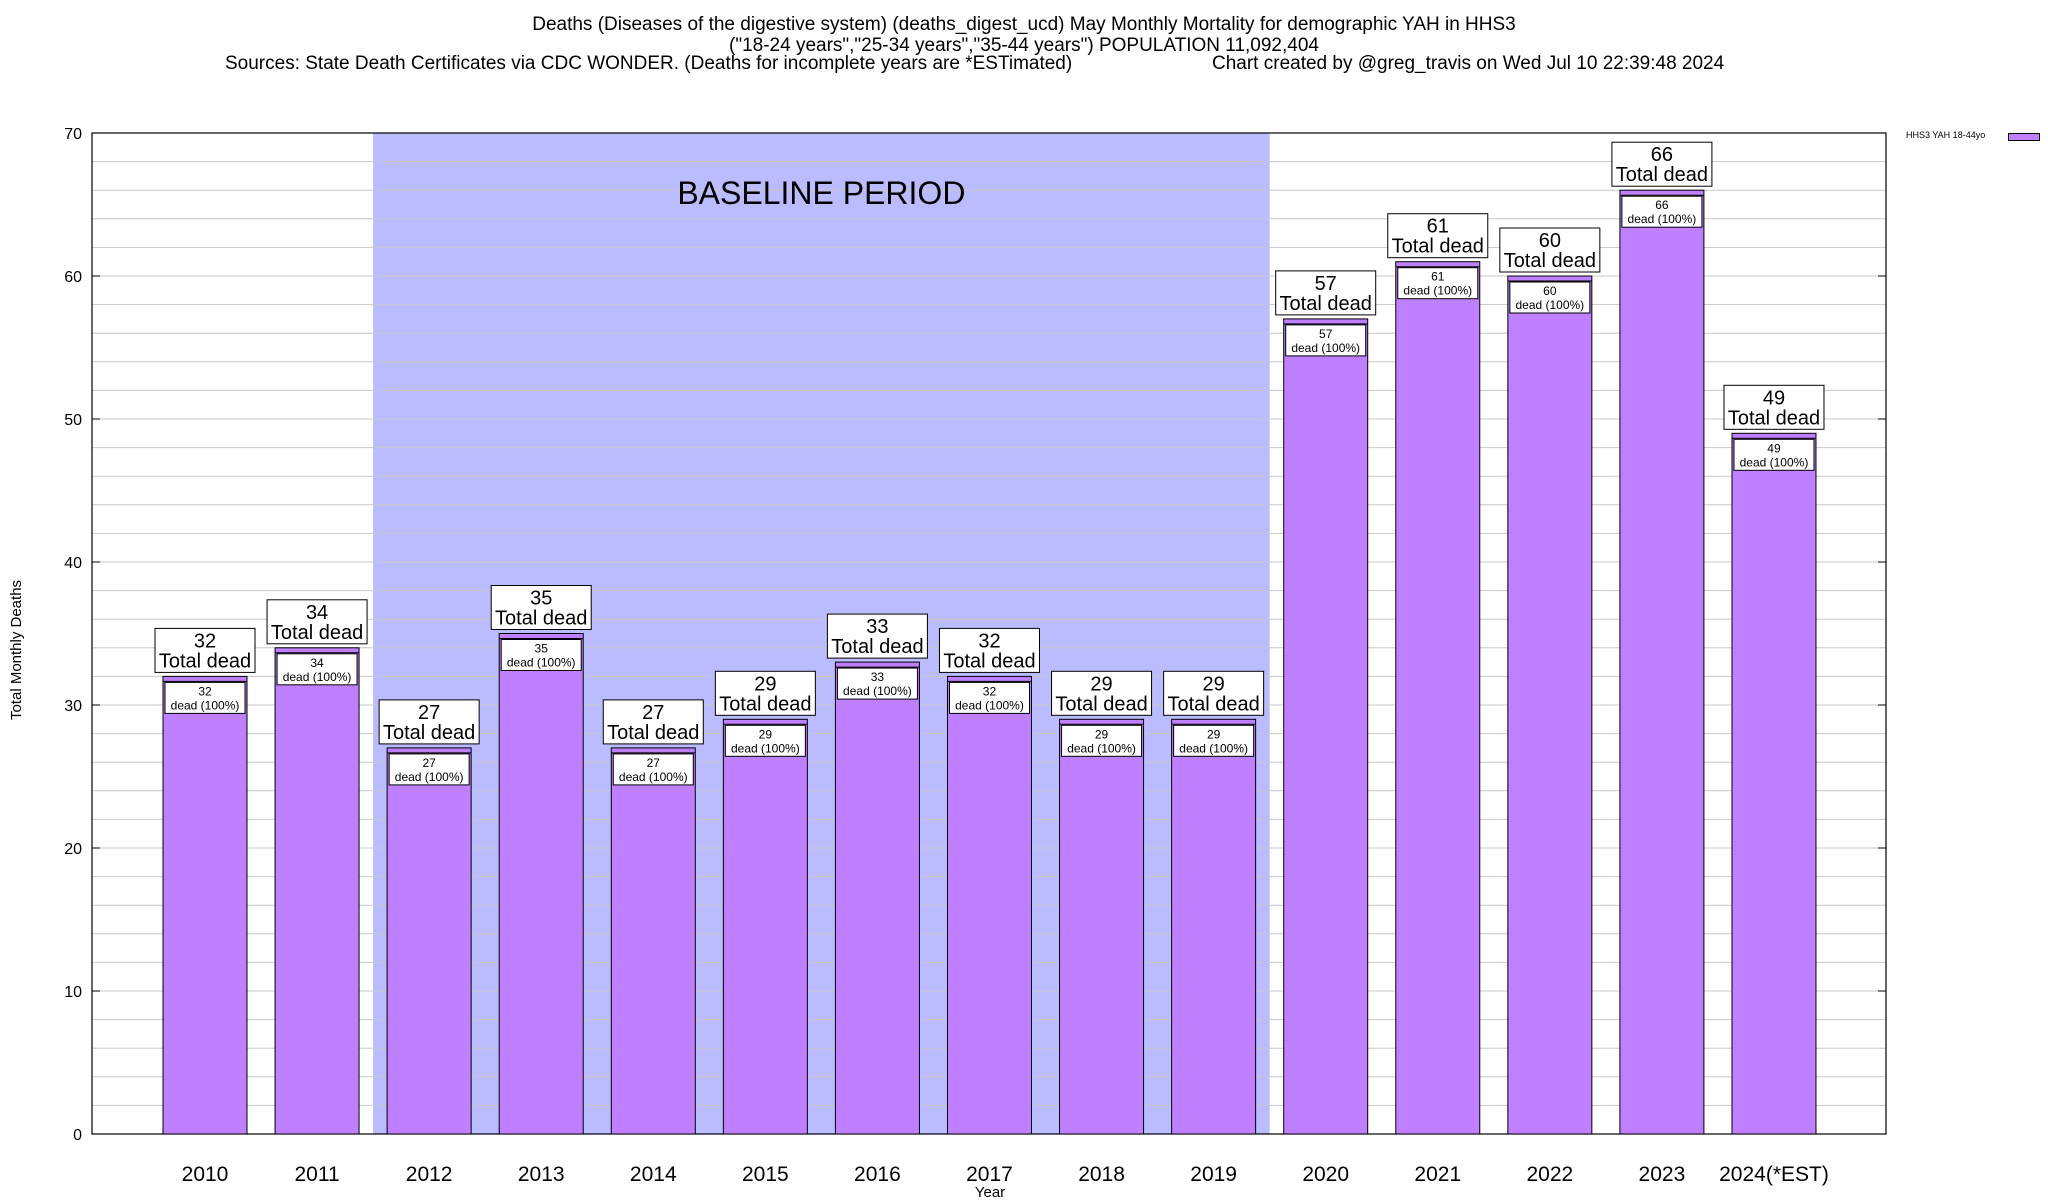  Describe the element at coordinates (1662, 155) in the screenshot. I see `bar-total-value: 66` at that location.